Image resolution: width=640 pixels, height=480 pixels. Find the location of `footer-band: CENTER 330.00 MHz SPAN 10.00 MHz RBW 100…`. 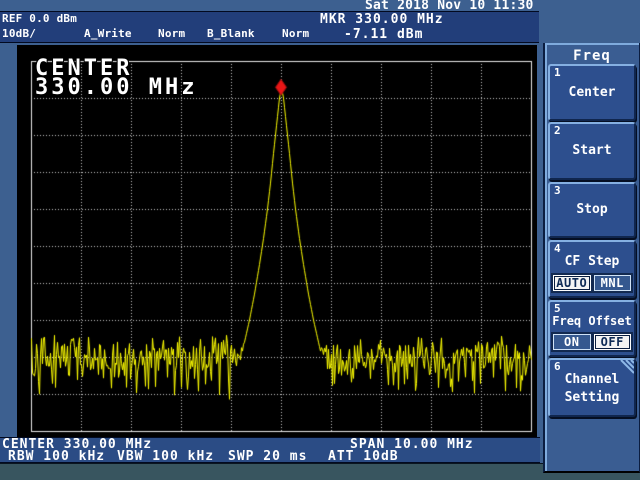

footer-band: CENTER 330.00 MHz SPAN 10.00 MHz RBW 100… is located at coordinates (270, 450).